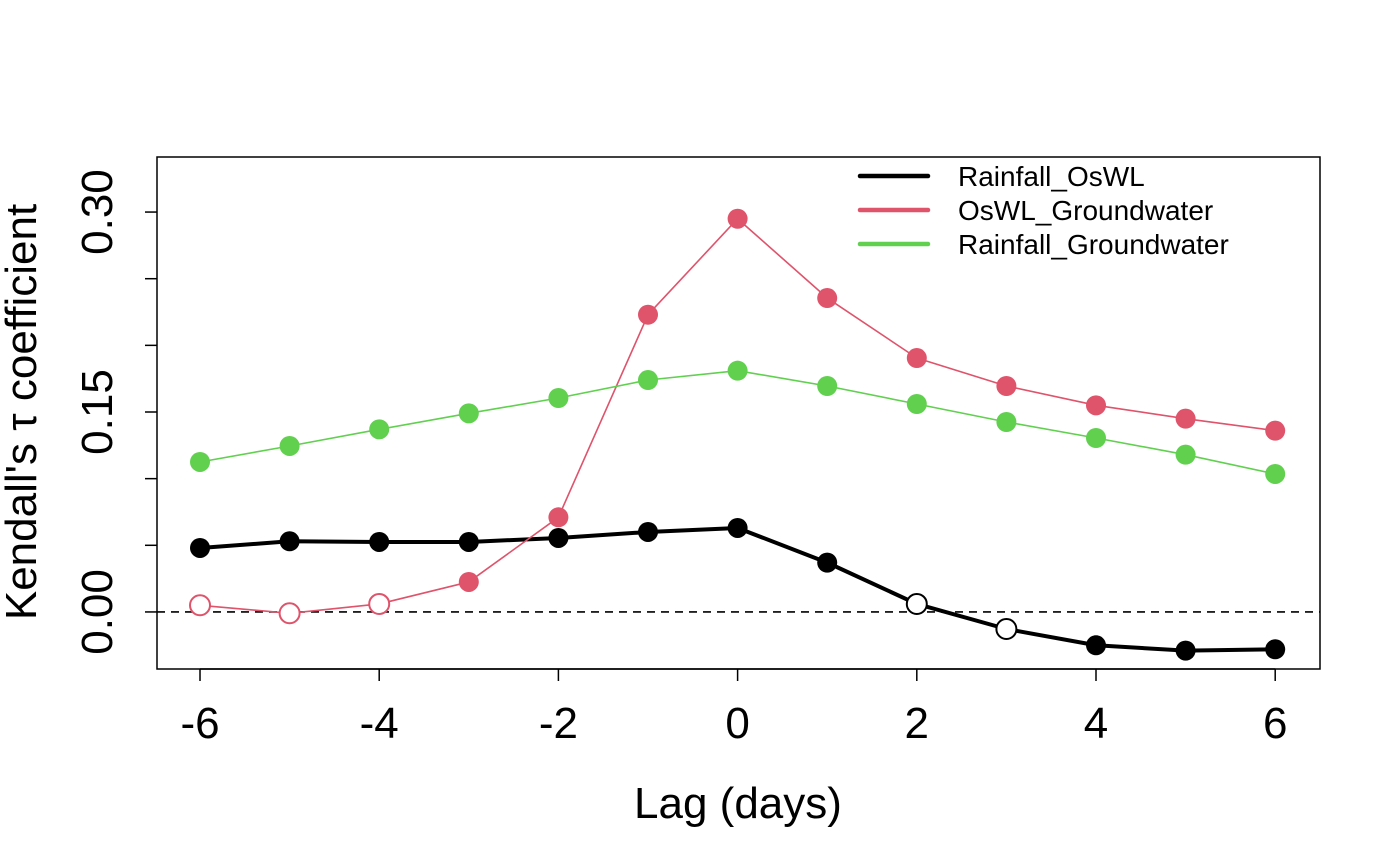  Describe the element at coordinates (97, 612) in the screenshot. I see `y-tick-label: 0.00` at that location.